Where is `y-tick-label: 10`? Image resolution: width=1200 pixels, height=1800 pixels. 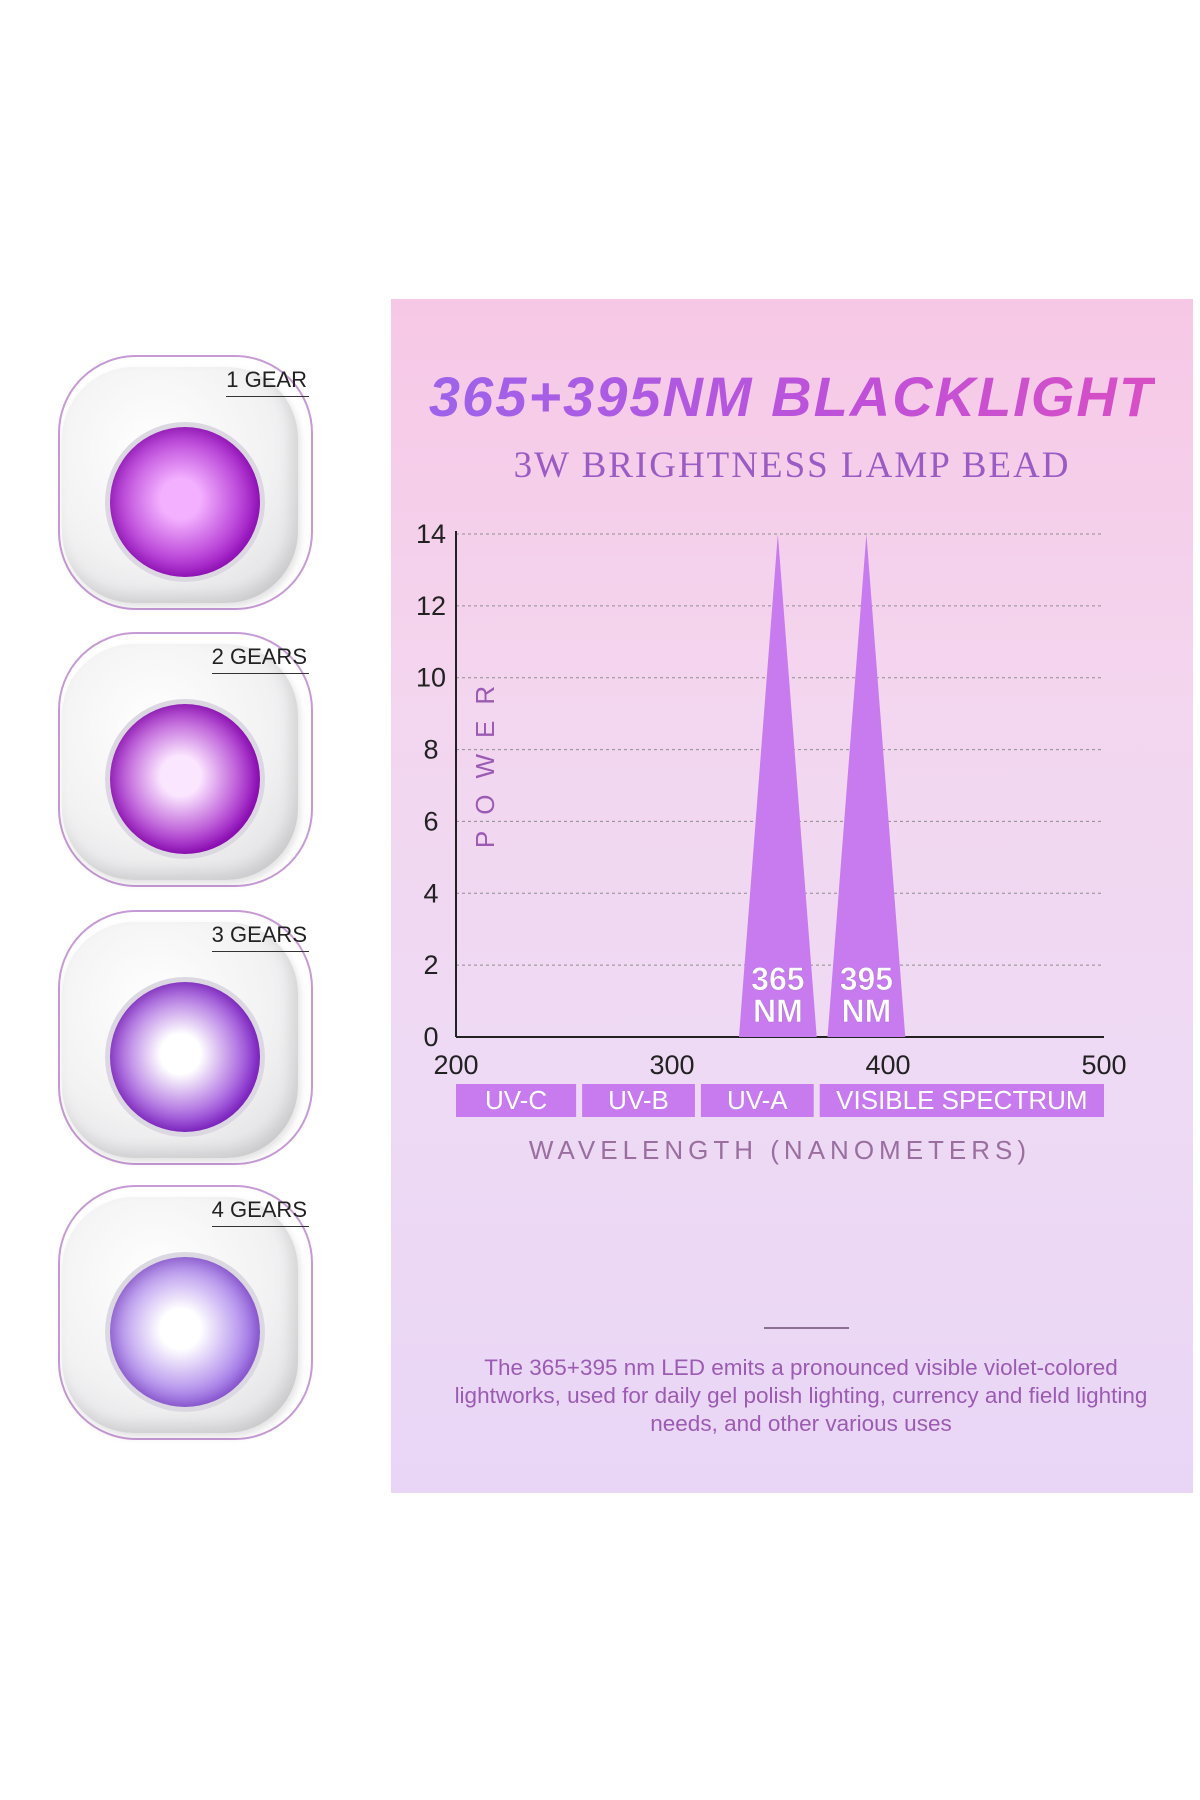
y-tick-label: 10 is located at coordinates (431, 678).